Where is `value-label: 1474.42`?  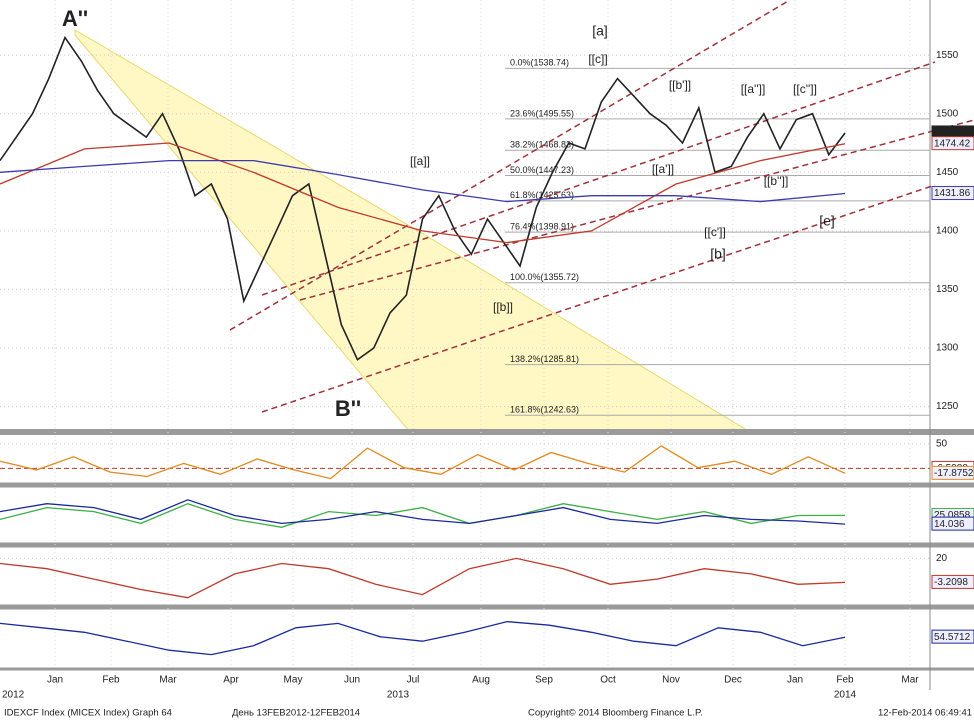 value-label: 1474.42 is located at coordinates (952, 143).